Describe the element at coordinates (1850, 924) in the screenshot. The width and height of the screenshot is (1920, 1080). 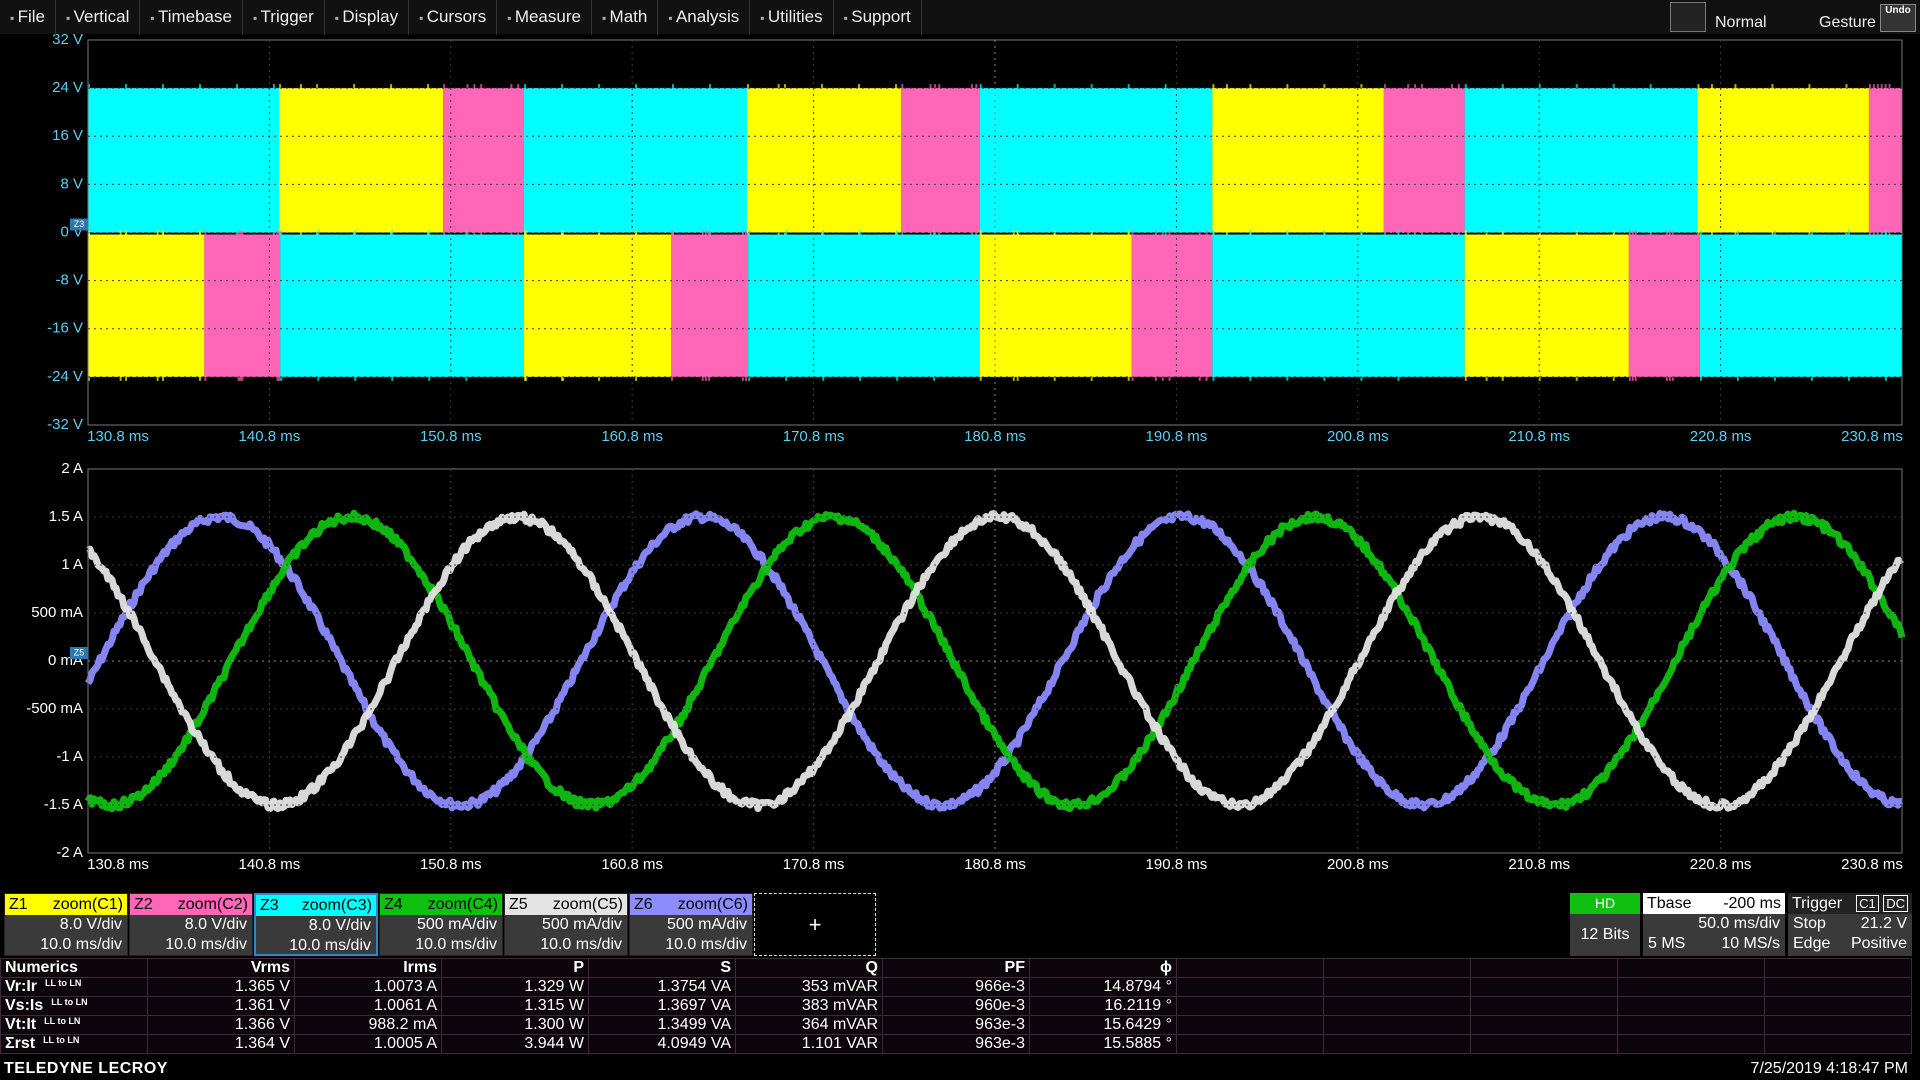
I see `trigger-box: TriggerC1 DC Stop21.2 V EdgePositive` at that location.